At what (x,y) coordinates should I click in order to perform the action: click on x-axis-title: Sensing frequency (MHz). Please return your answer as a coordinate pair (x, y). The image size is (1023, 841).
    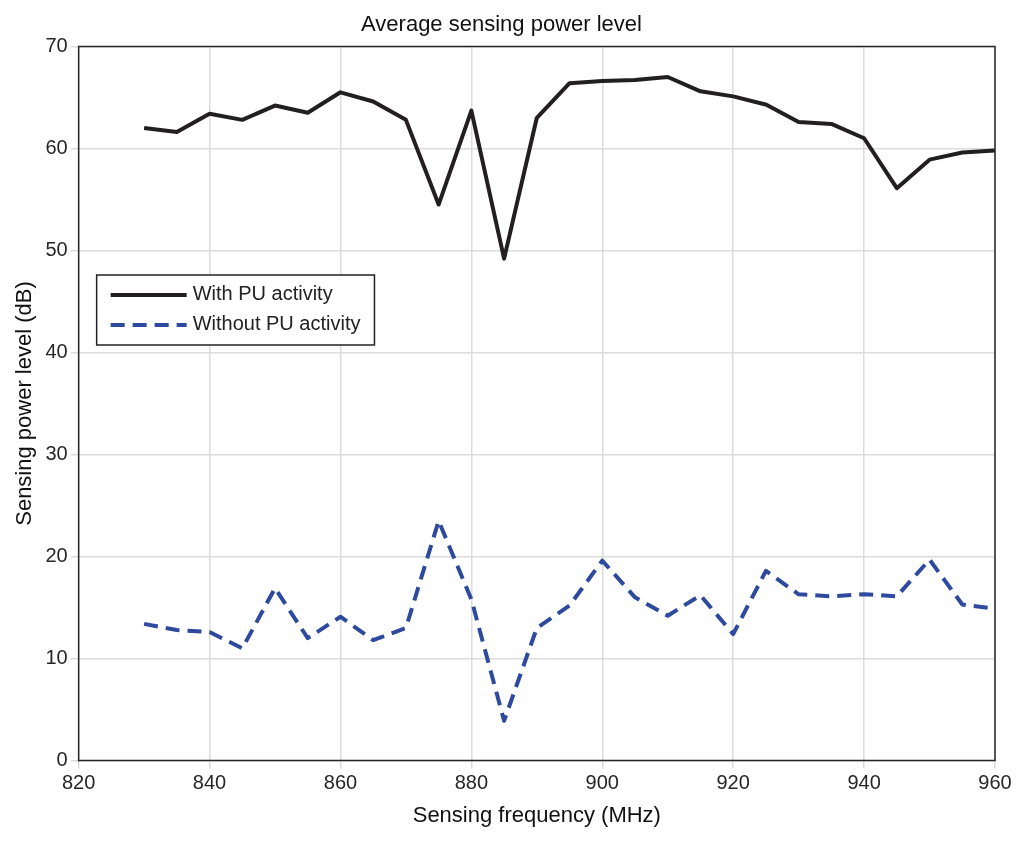
    Looking at the image, I should click on (536, 814).